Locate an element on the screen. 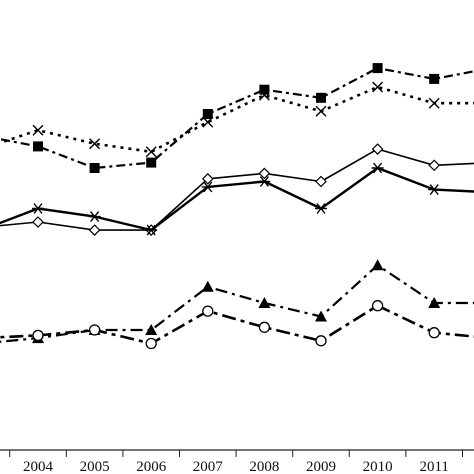 The height and width of the screenshot is (474, 474). x-tick-label: 2005 is located at coordinates (95, 466).